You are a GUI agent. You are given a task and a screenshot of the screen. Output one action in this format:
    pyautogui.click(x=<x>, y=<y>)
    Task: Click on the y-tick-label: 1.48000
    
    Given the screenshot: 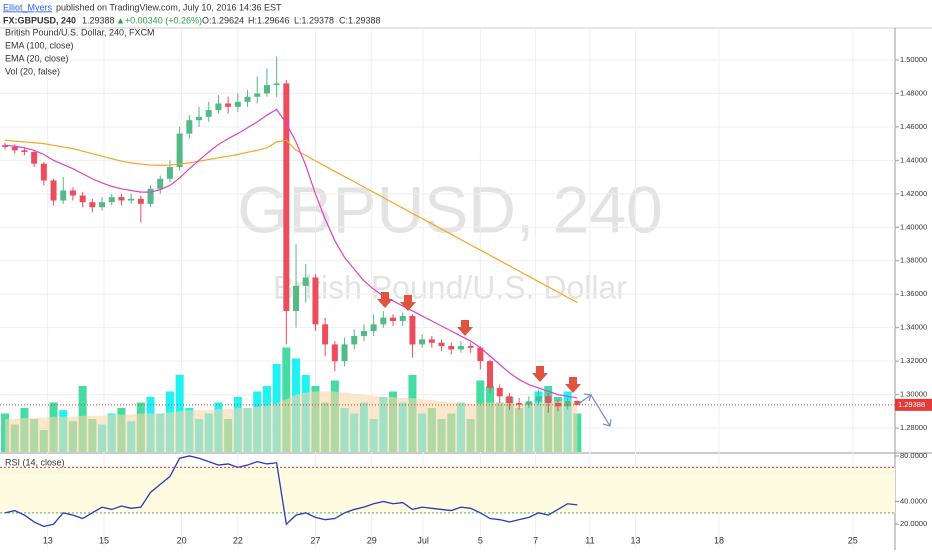 What is the action you would take?
    pyautogui.click(x=913, y=92)
    